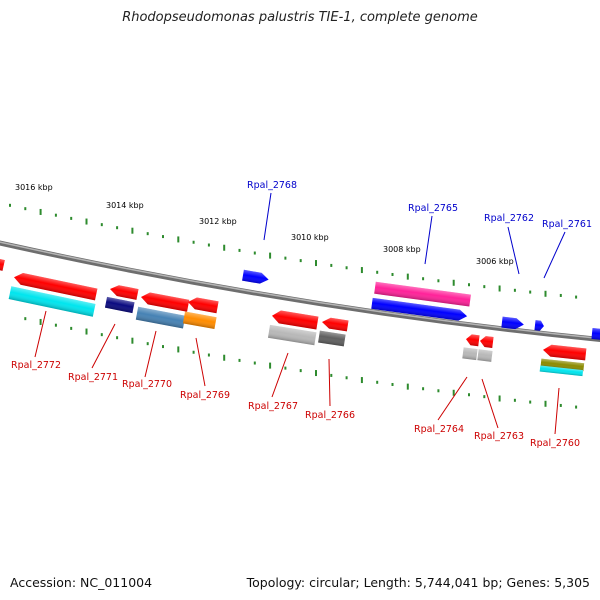  What do you see at coordinates (490, 403) in the screenshot?
I see `label-rpal-2763-leader` at bounding box center [490, 403].